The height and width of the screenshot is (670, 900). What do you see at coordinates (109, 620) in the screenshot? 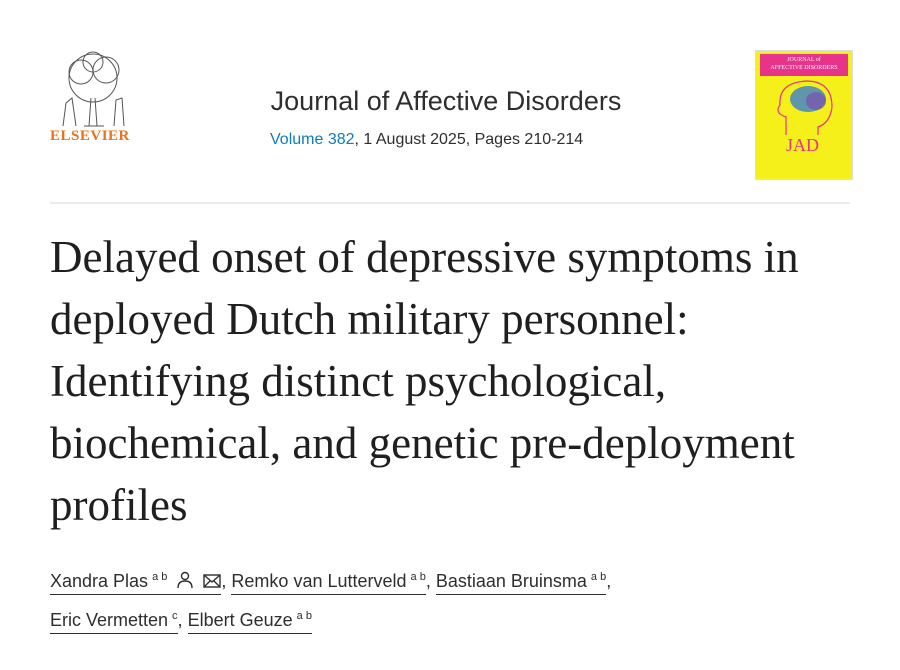
I see `author-name: Eric Vermetten` at bounding box center [109, 620].